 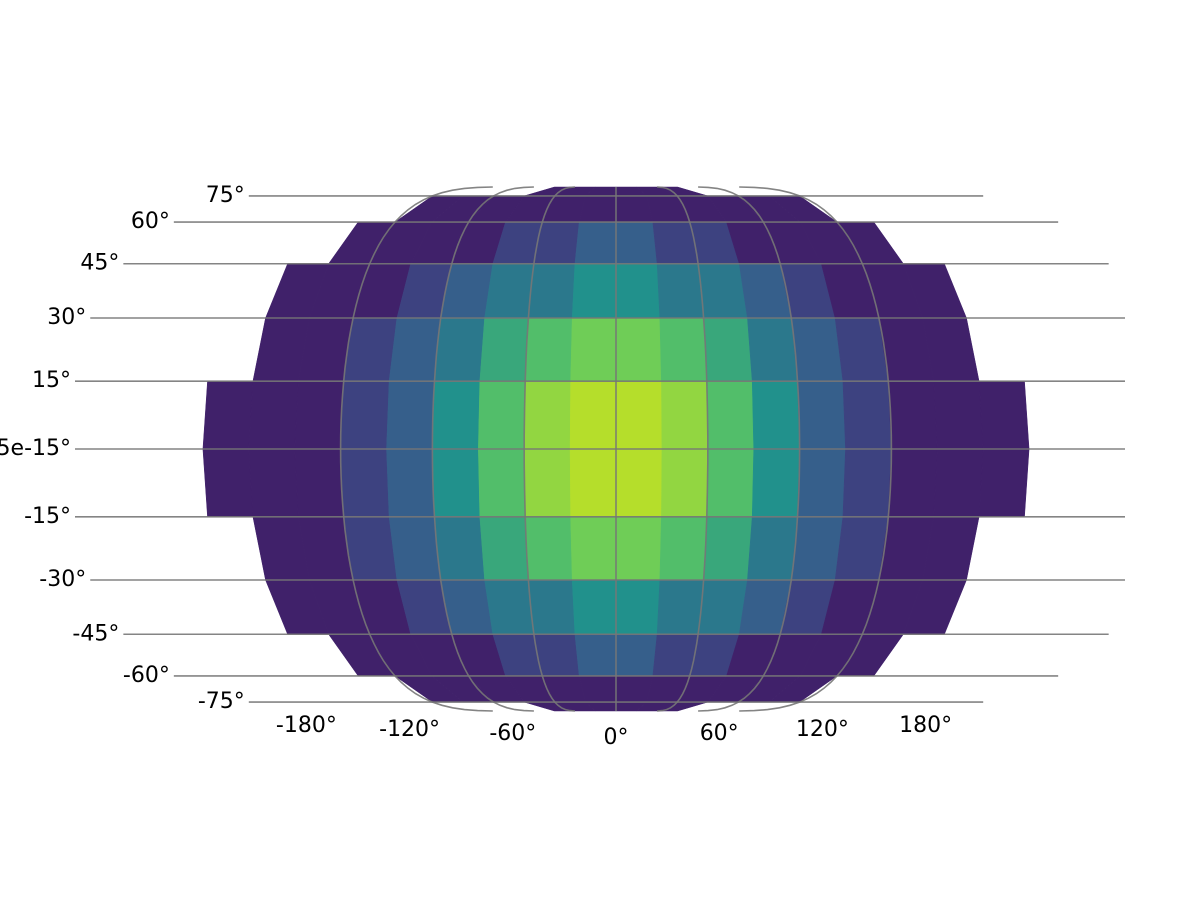 What do you see at coordinates (47, 516) in the screenshot?
I see `y-tick-label: -15°` at bounding box center [47, 516].